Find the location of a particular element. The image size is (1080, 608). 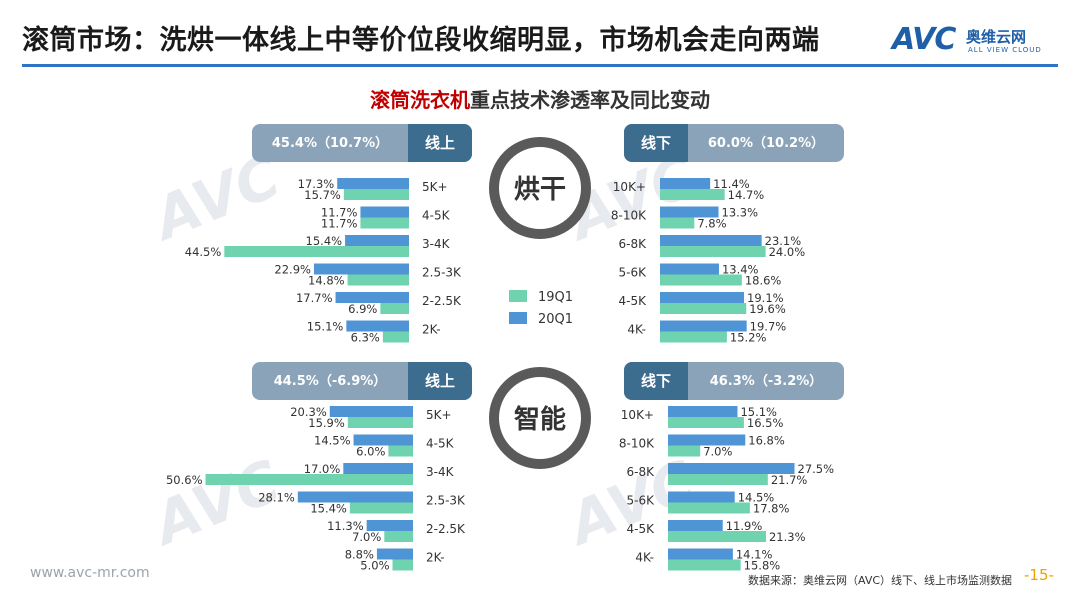

data-label: 6.9% is located at coordinates (362, 309).